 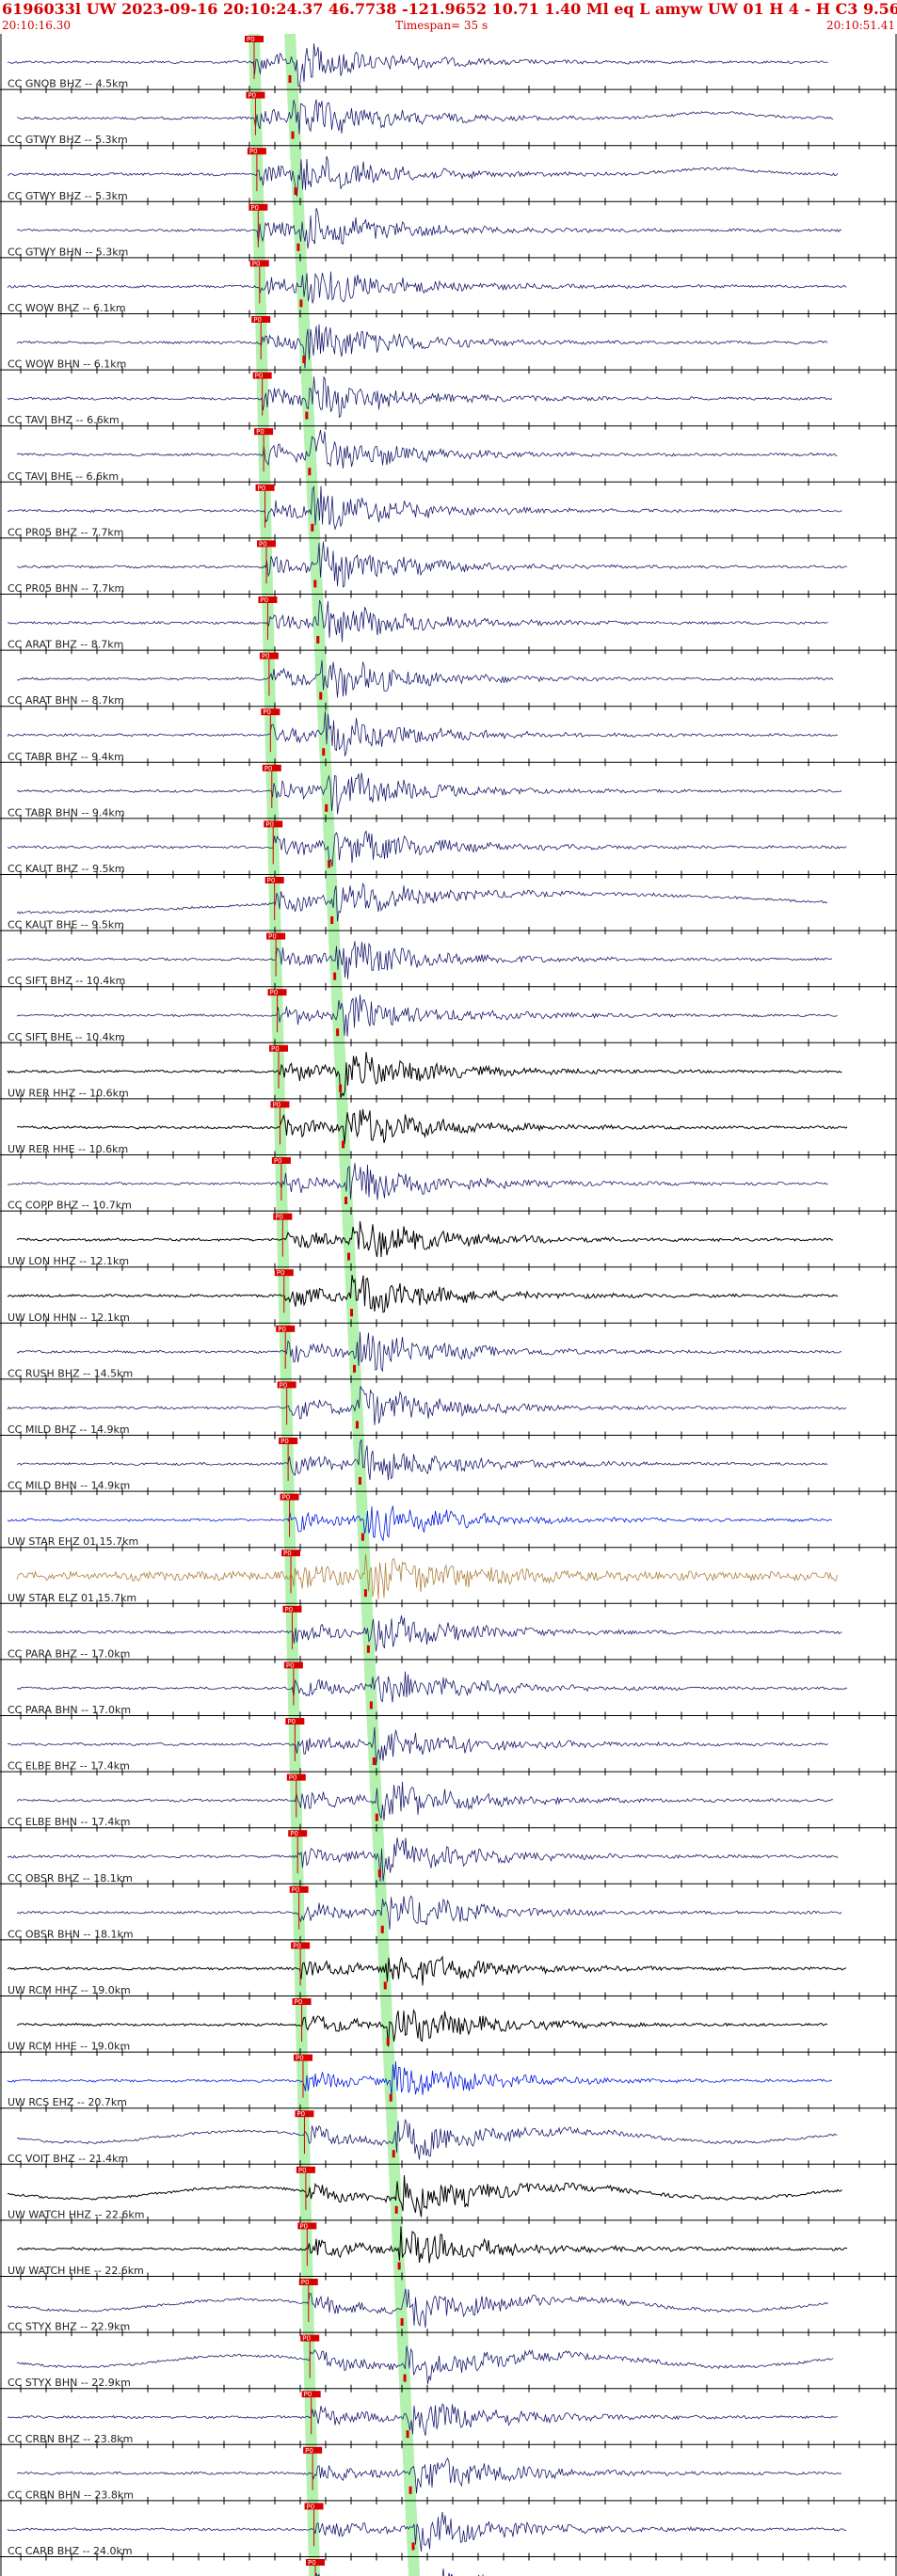 What do you see at coordinates (66, 700) in the screenshot?
I see `trace-label: CC ARAT BHN -- 8.7km` at bounding box center [66, 700].